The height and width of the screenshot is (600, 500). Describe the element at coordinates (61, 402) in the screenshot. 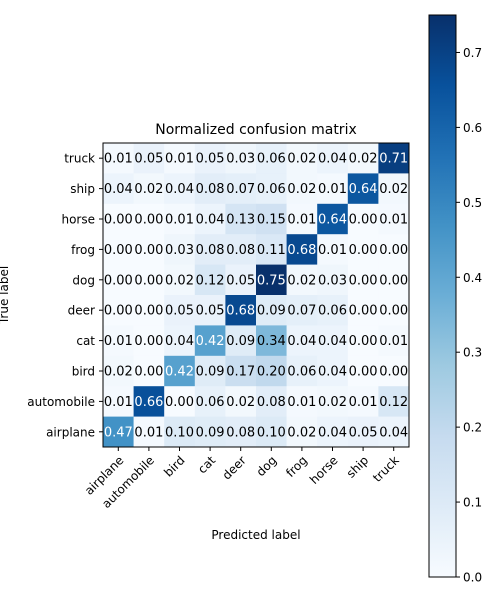

I see `y-tick-label: automobile` at that location.